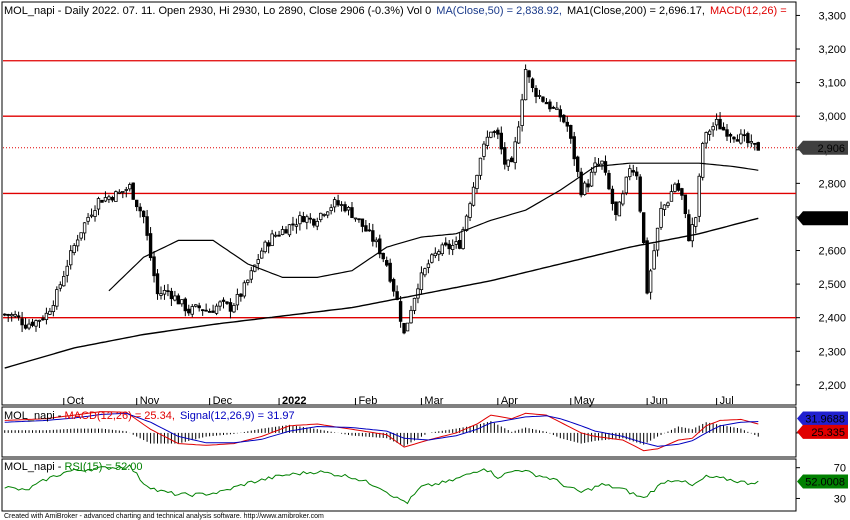  Describe the element at coordinates (75, 401) in the screenshot. I see `month-label: Oct` at that location.